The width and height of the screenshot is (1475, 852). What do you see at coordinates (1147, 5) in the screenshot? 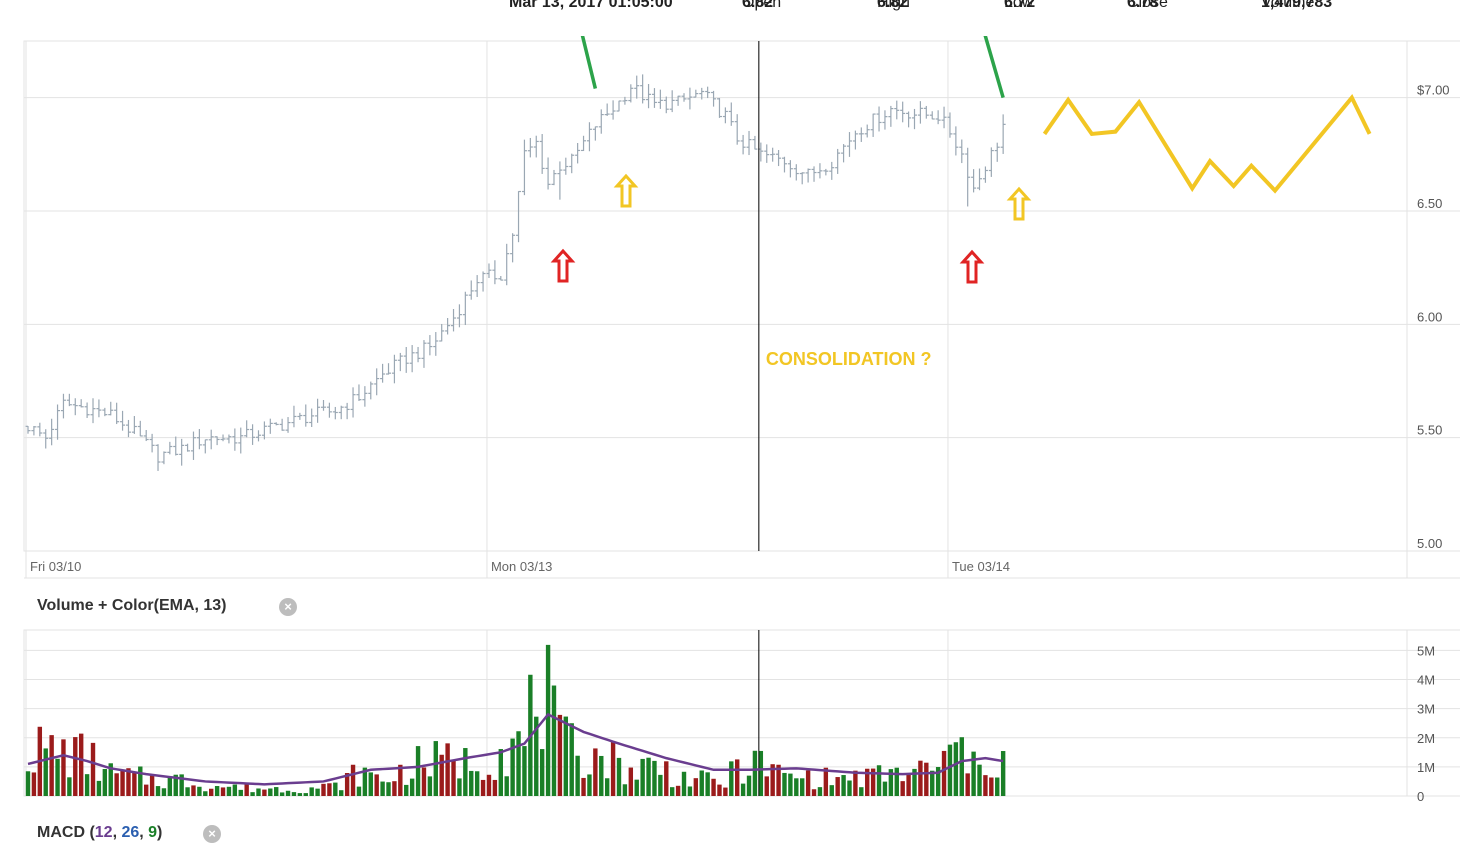
I see `info-close: Close 6.78` at bounding box center [1147, 5].